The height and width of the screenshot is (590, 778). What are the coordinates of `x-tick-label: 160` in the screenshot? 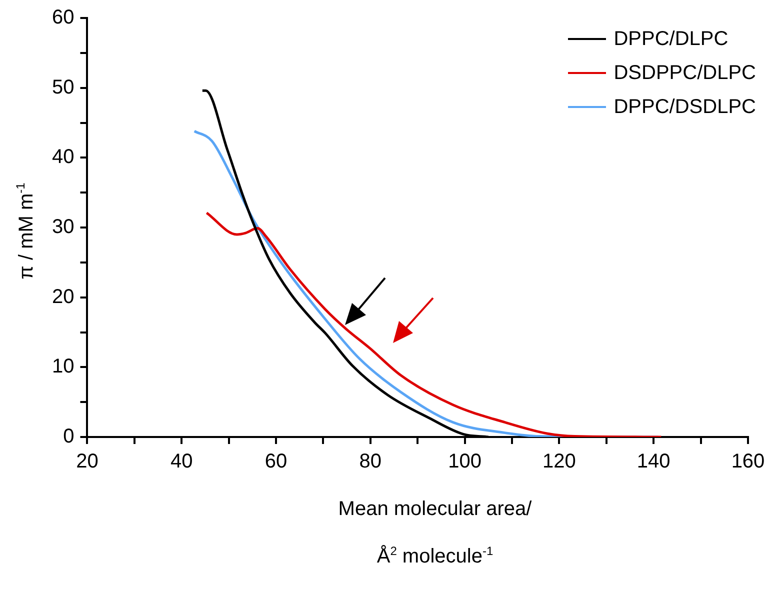 It's located at (748, 461).